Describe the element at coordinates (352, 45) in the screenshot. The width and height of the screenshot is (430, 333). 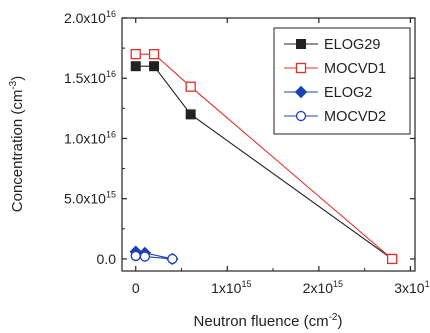
I see `legend-label: ELOG29` at that location.